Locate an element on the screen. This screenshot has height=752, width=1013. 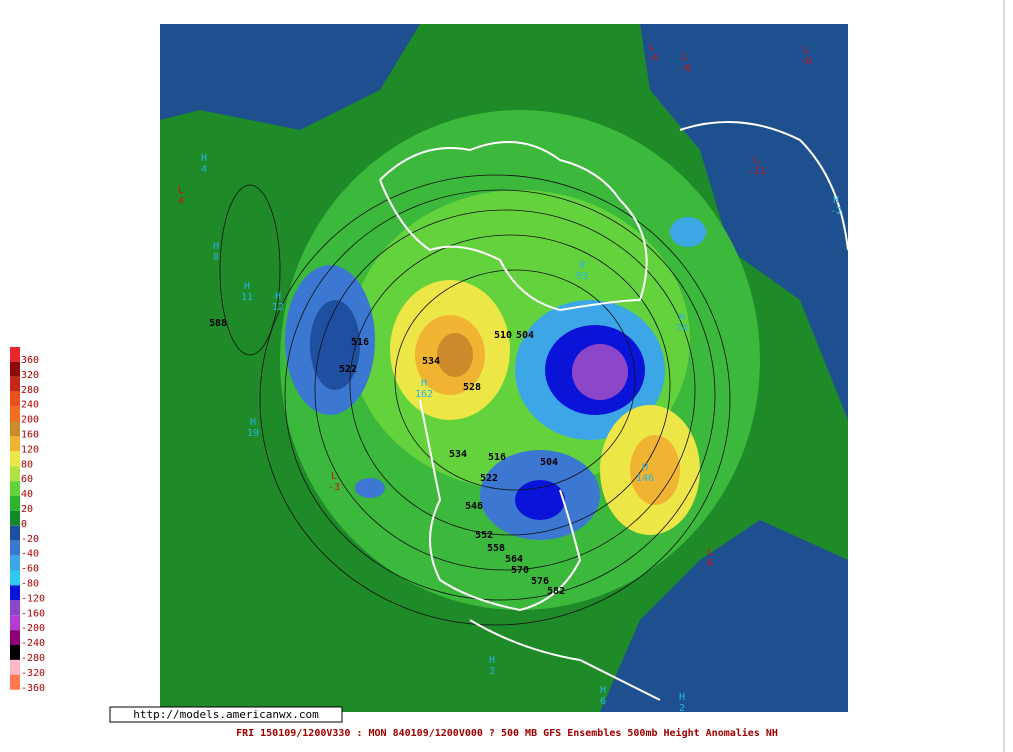
center-value: 8 is located at coordinates (216, 257).